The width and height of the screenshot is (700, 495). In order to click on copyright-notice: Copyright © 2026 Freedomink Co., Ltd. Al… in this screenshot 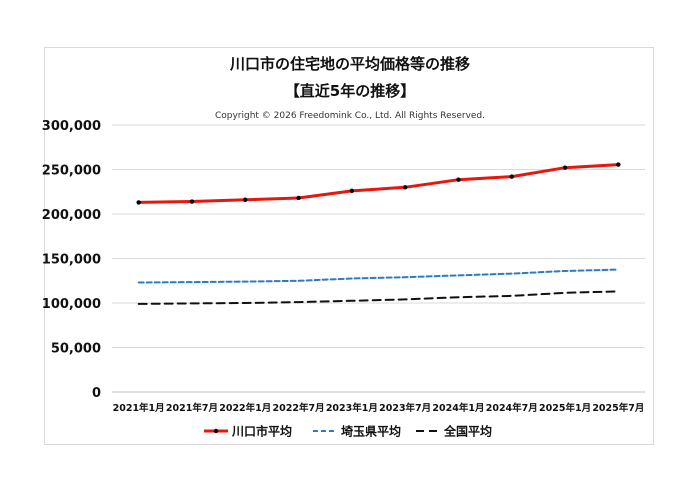, I will do `click(350, 116)`.